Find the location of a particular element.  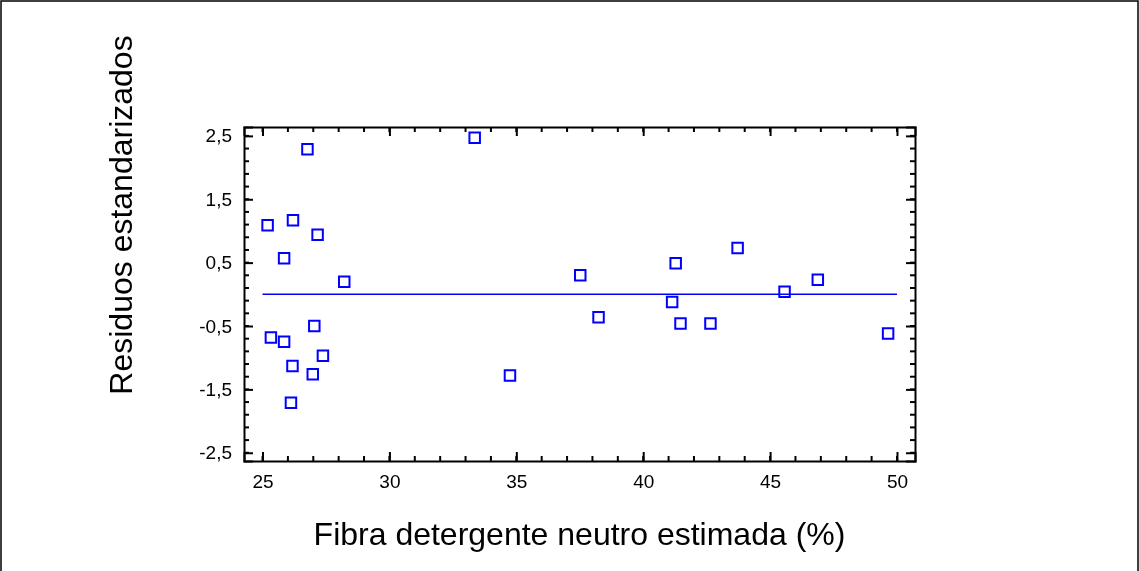

x-tick-label: 40 is located at coordinates (644, 482).